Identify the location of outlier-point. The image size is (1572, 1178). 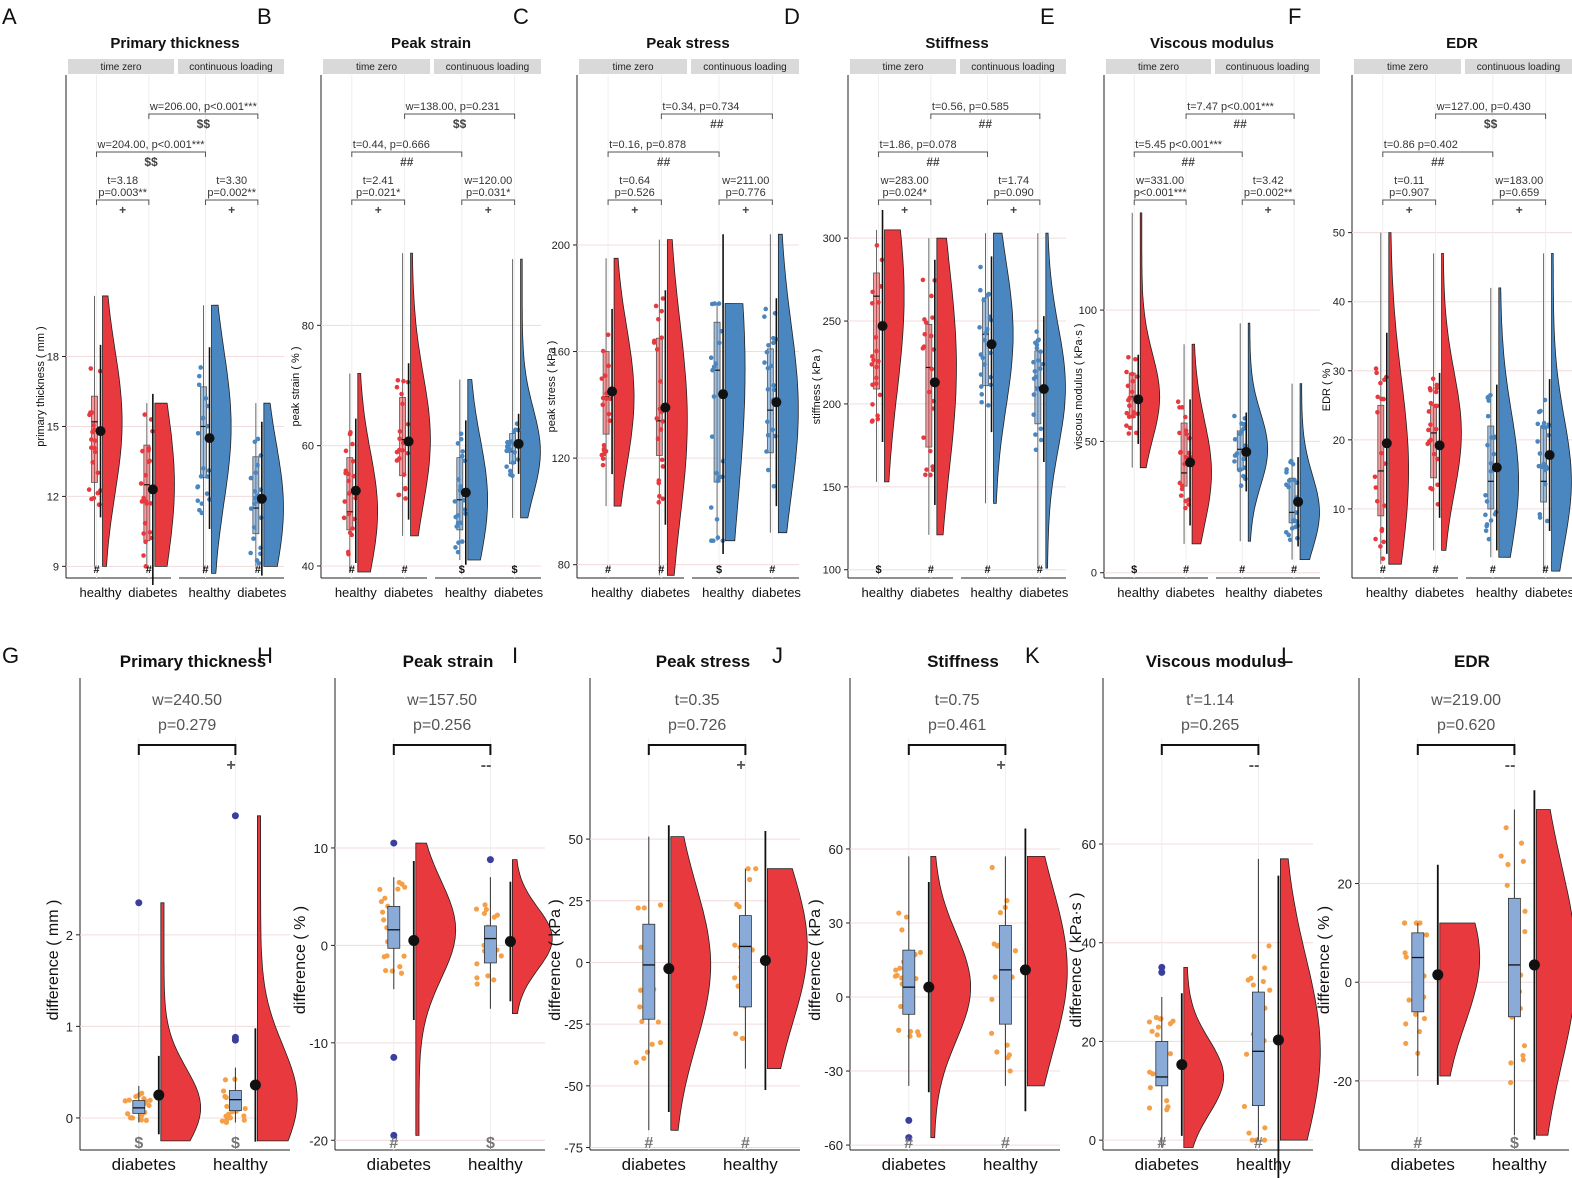
(394, 1135).